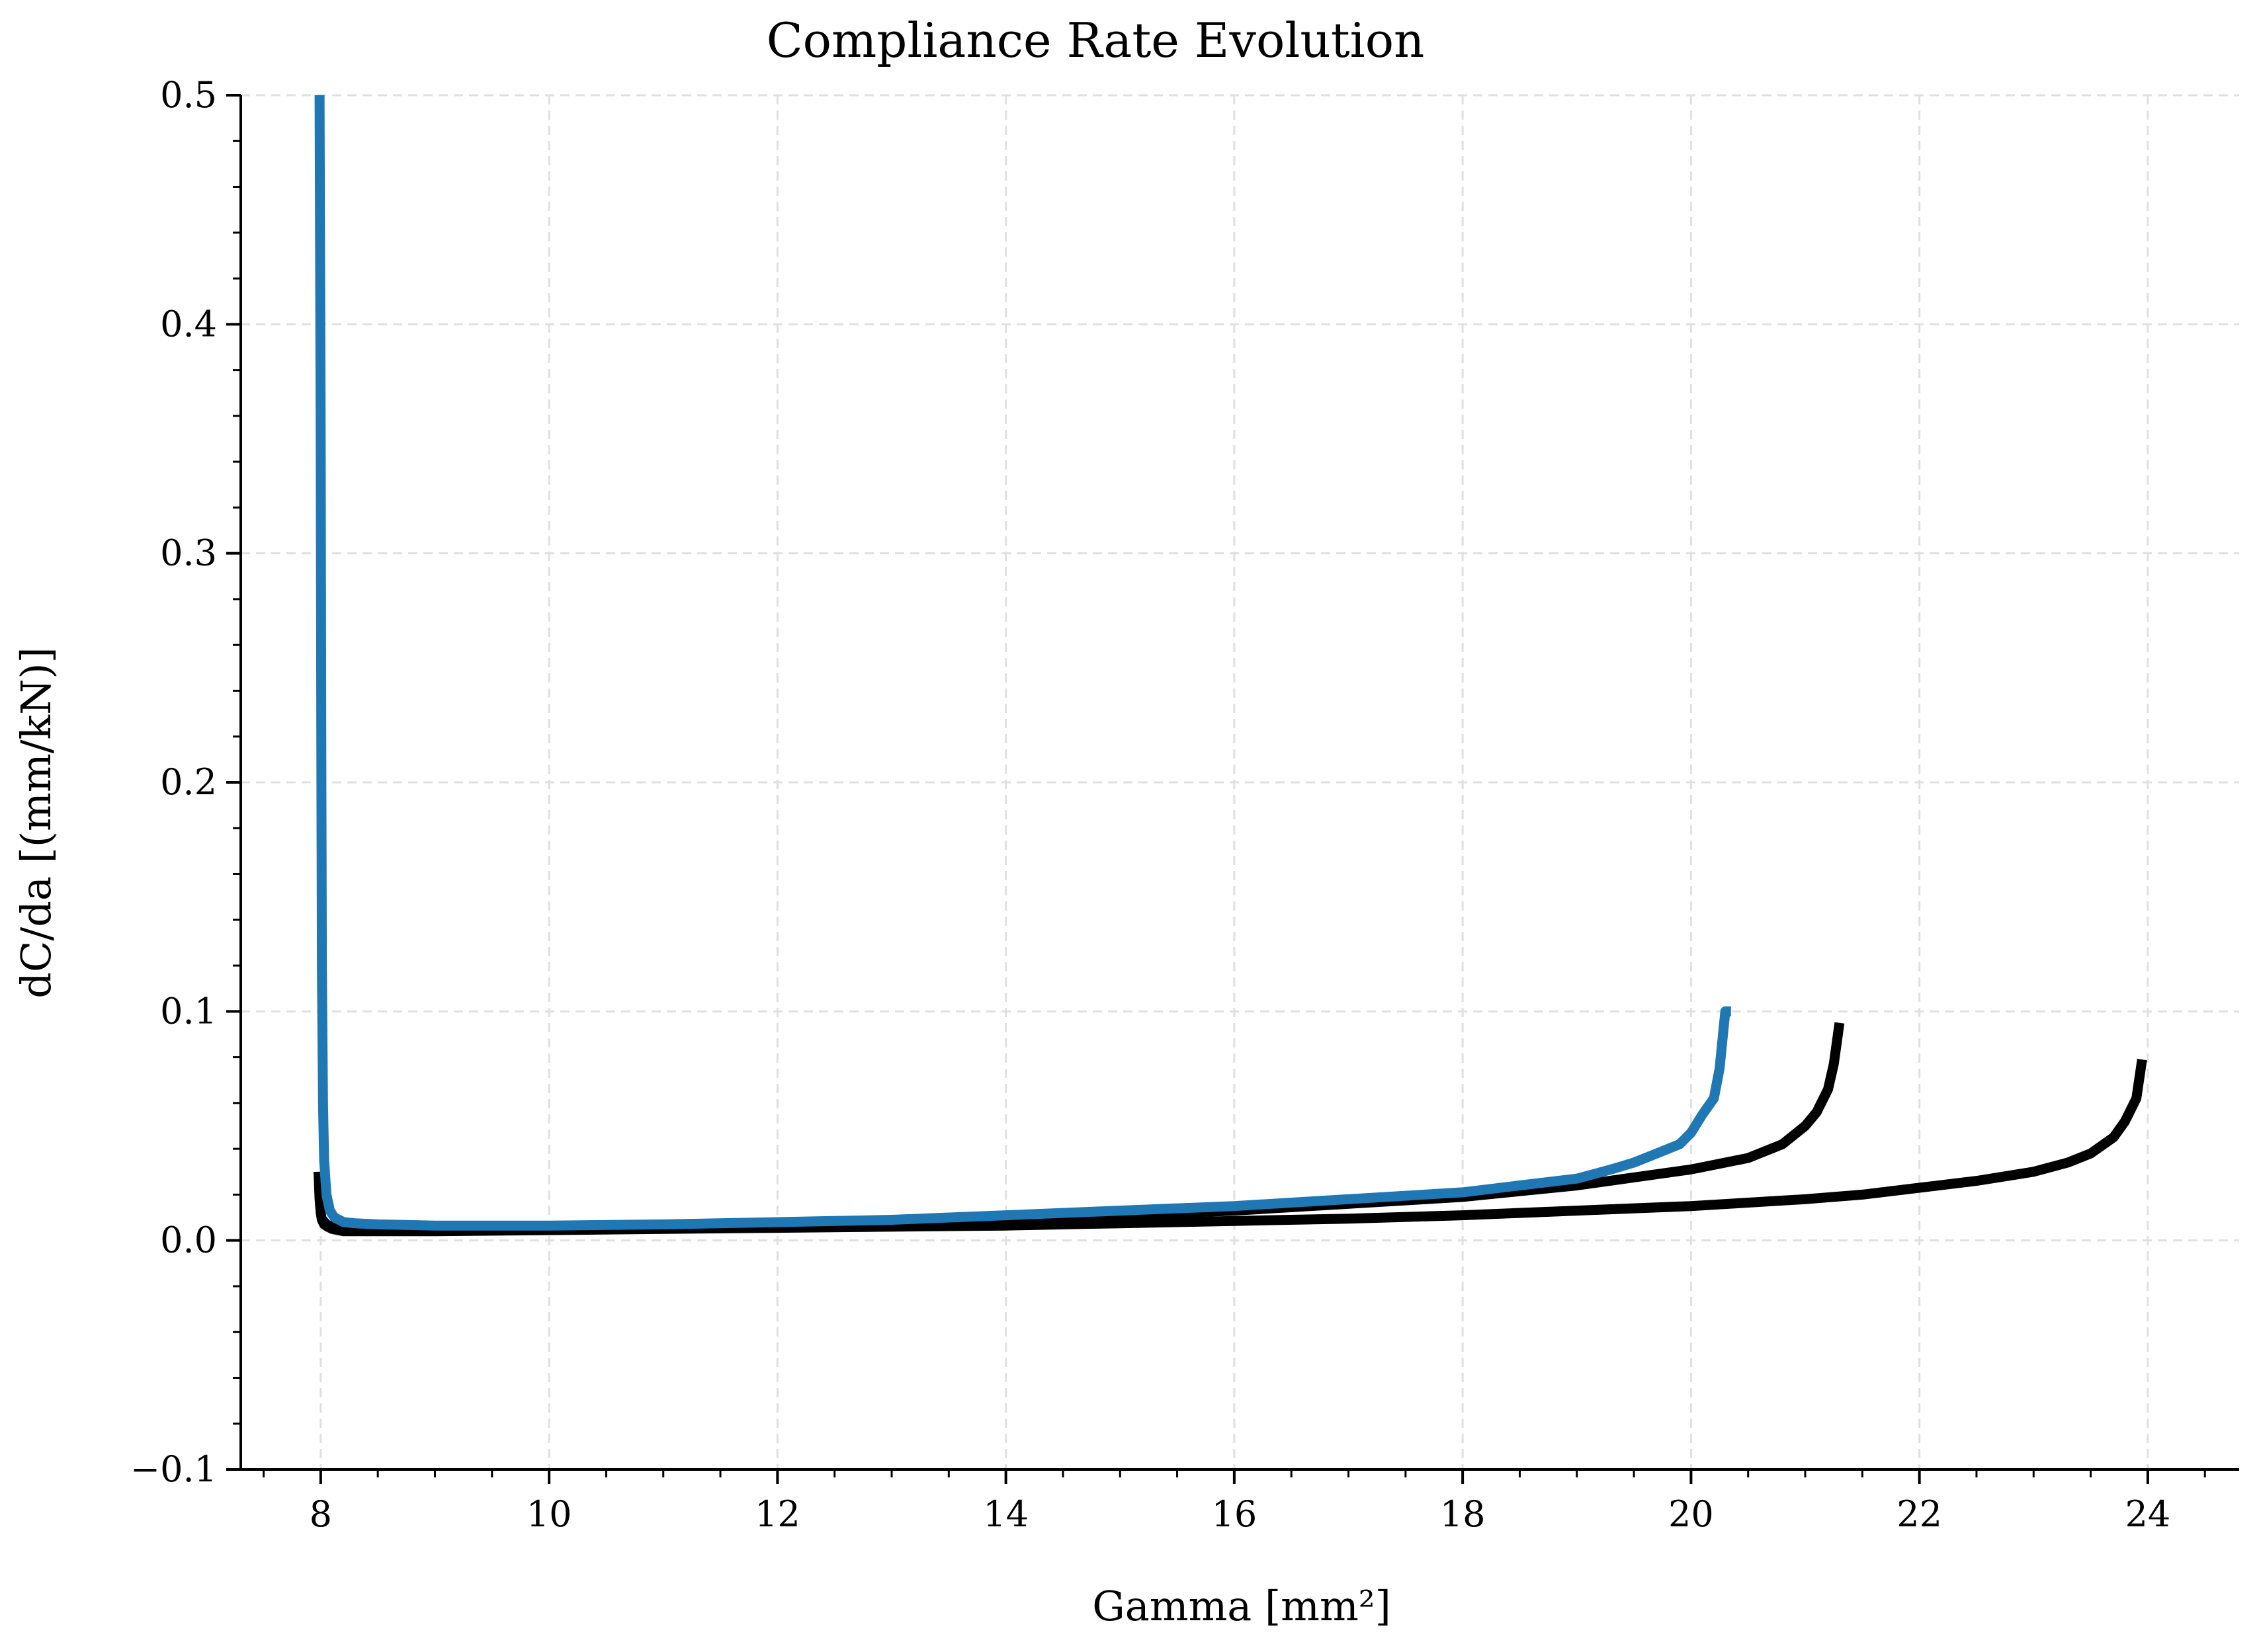  What do you see at coordinates (549, 1514) in the screenshot?
I see `x-tick-label: 10` at bounding box center [549, 1514].